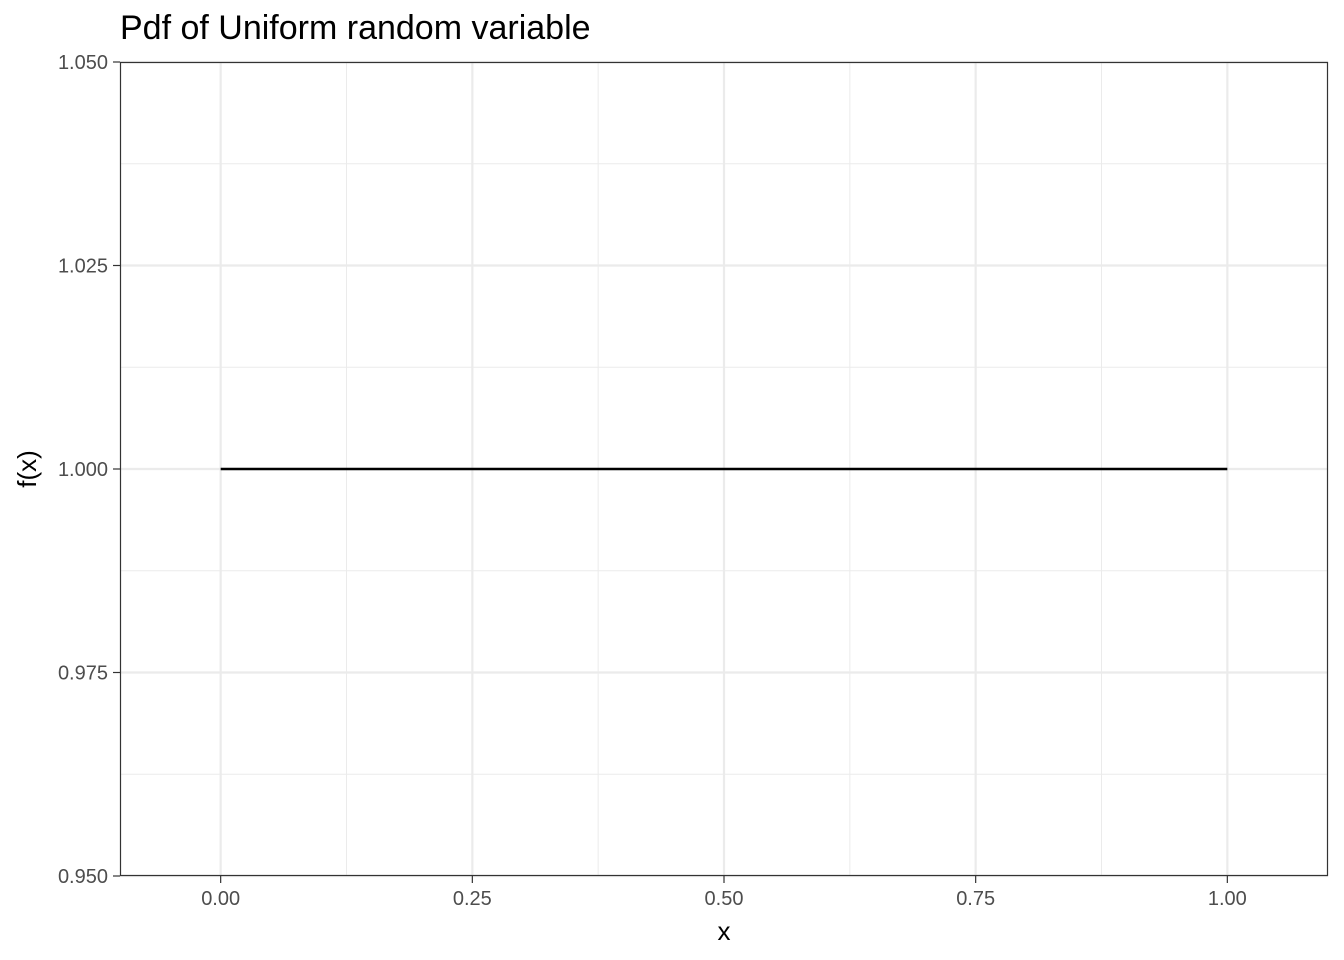  What do you see at coordinates (83, 470) in the screenshot?
I see `y-tick-label: 1.000` at bounding box center [83, 470].